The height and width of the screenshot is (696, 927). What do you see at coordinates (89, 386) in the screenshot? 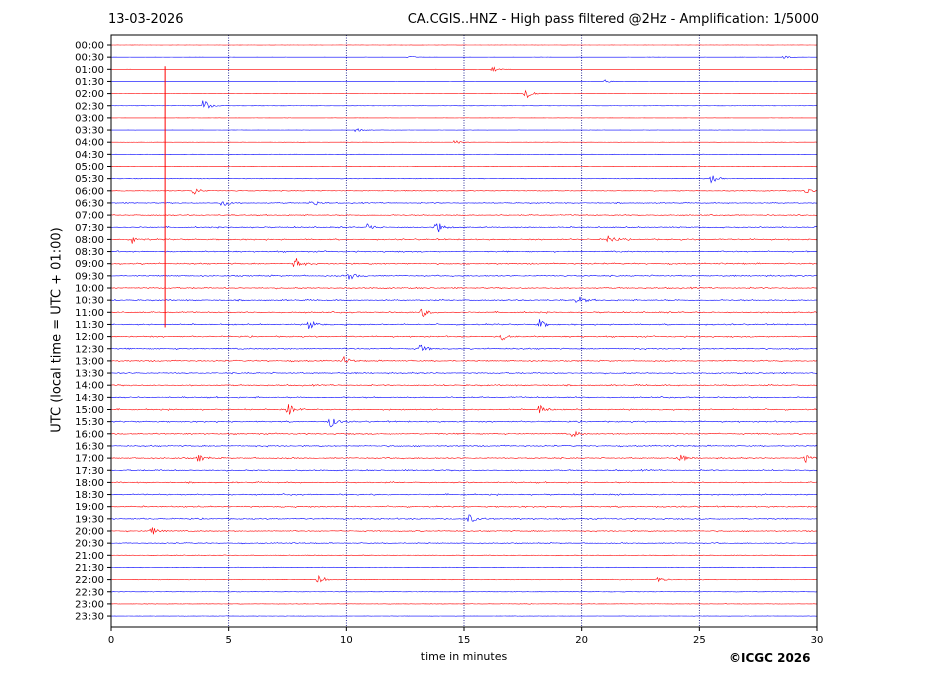
I see `y-tick-label: 14:00` at bounding box center [89, 386].